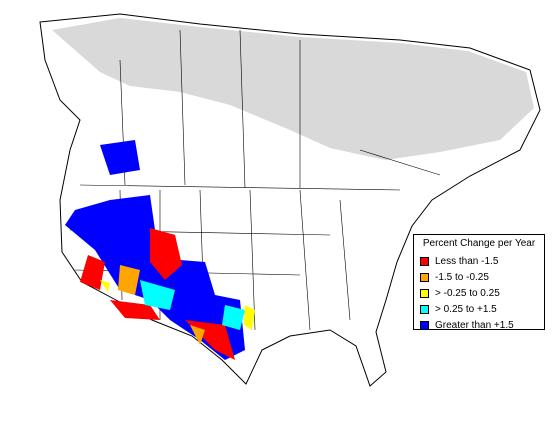 The height and width of the screenshot is (427, 553). What do you see at coordinates (474, 325) in the screenshot?
I see `legend-label: Greater than +1.5` at bounding box center [474, 325].